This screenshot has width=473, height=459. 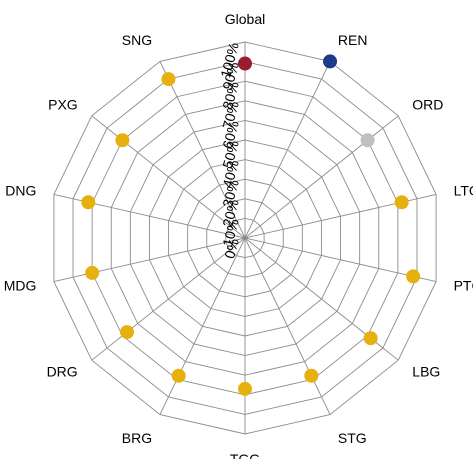 What do you see at coordinates (63, 105) in the screenshot?
I see `category-label-pxg: PXG` at bounding box center [63, 105].